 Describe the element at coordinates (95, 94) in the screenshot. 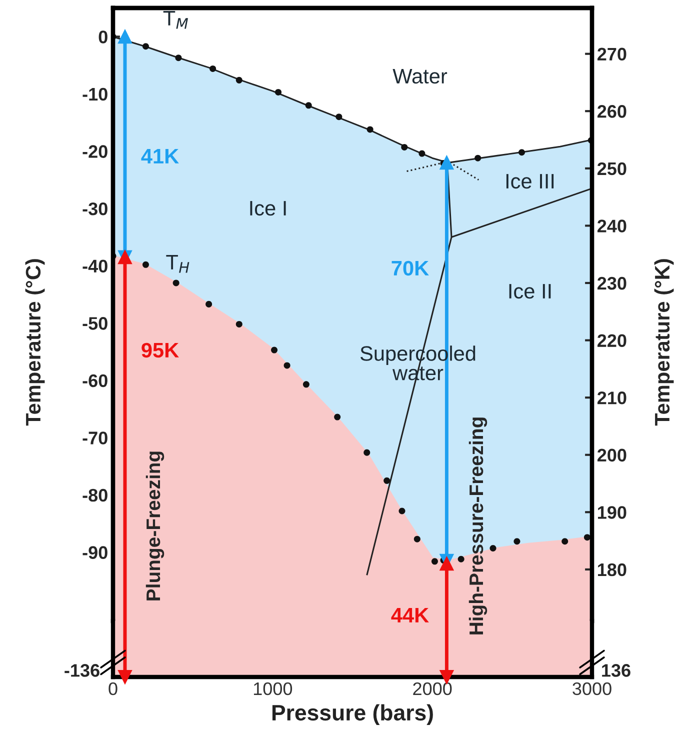

I see `y-tick-label: -10` at that location.